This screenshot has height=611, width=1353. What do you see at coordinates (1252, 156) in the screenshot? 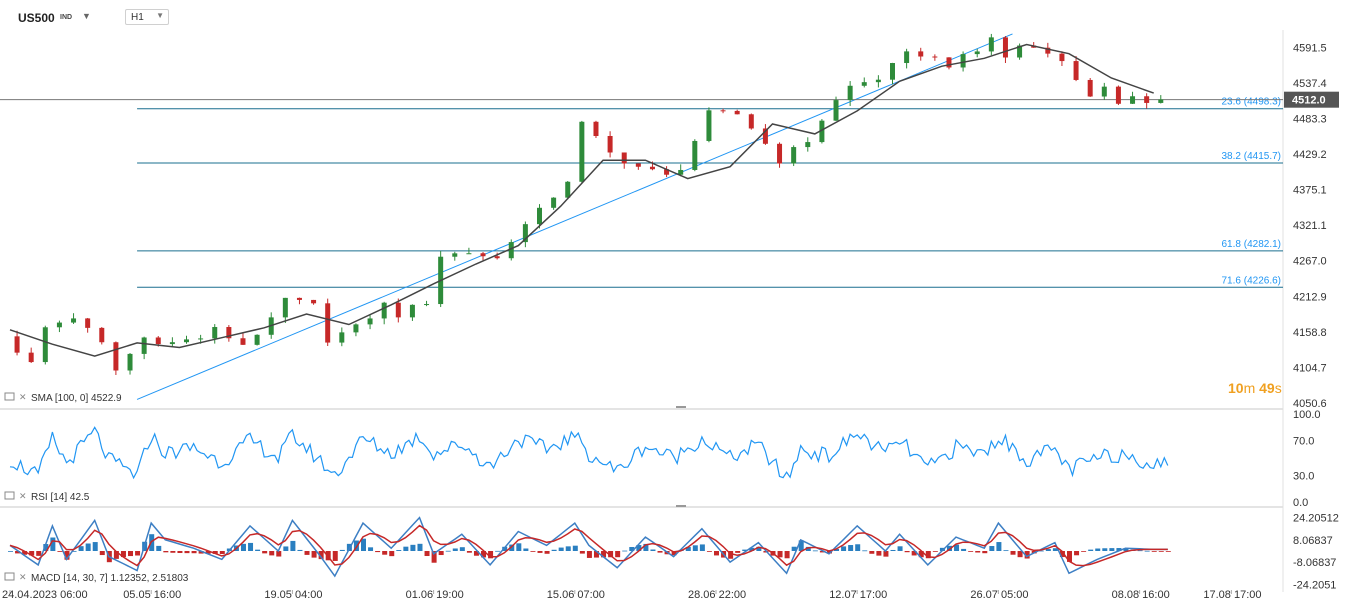
I see `fib-level-label-1: 38.2 (4415.7)` at bounding box center [1252, 156].